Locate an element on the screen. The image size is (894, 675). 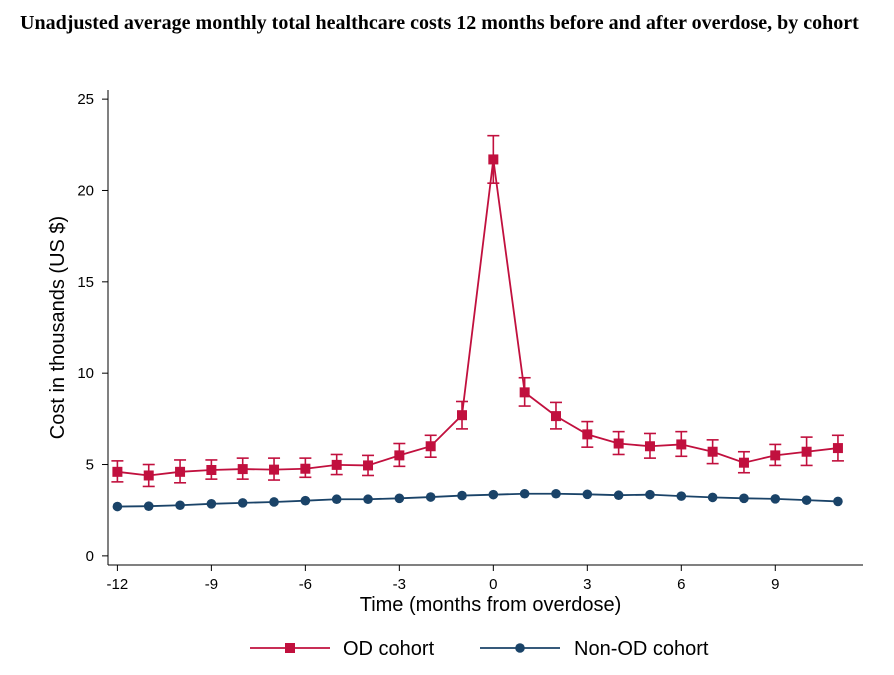
x-tick-label: -9 is located at coordinates (211, 584).